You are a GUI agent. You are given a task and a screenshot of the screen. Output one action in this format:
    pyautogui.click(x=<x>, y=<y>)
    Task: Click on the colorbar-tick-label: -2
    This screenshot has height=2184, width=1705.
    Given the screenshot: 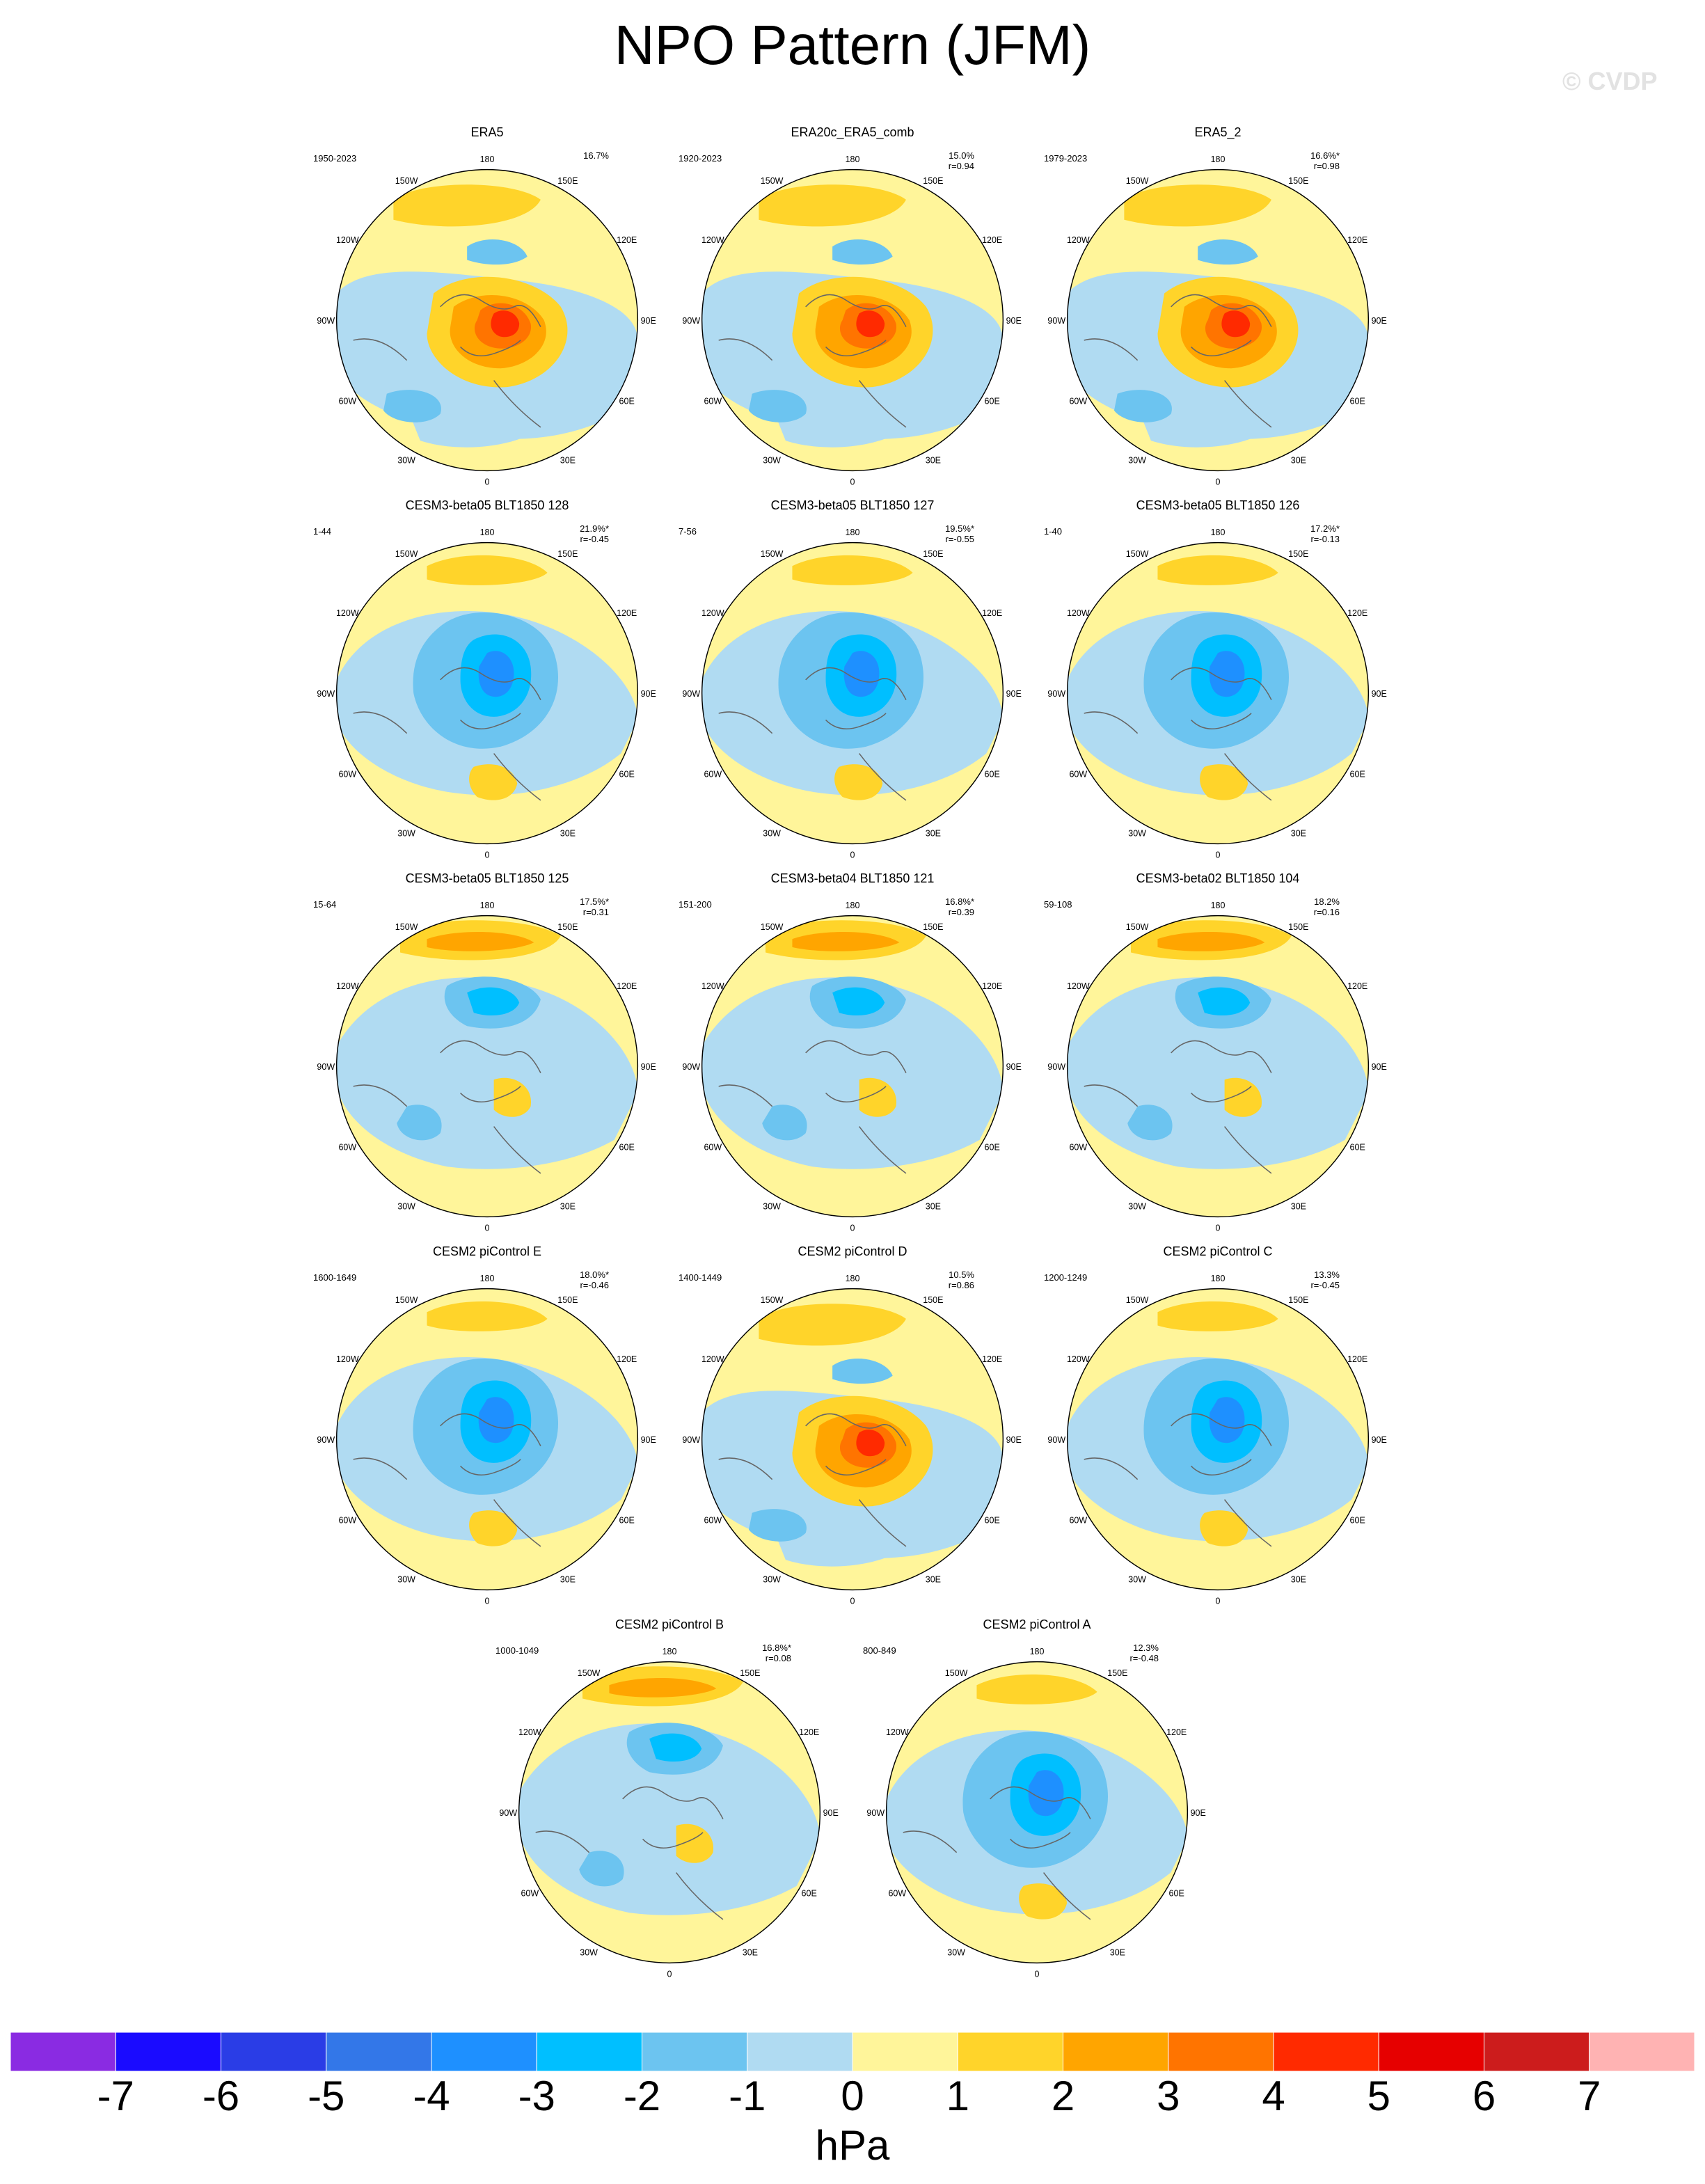 What is the action you would take?
    pyautogui.click(x=642, y=2096)
    